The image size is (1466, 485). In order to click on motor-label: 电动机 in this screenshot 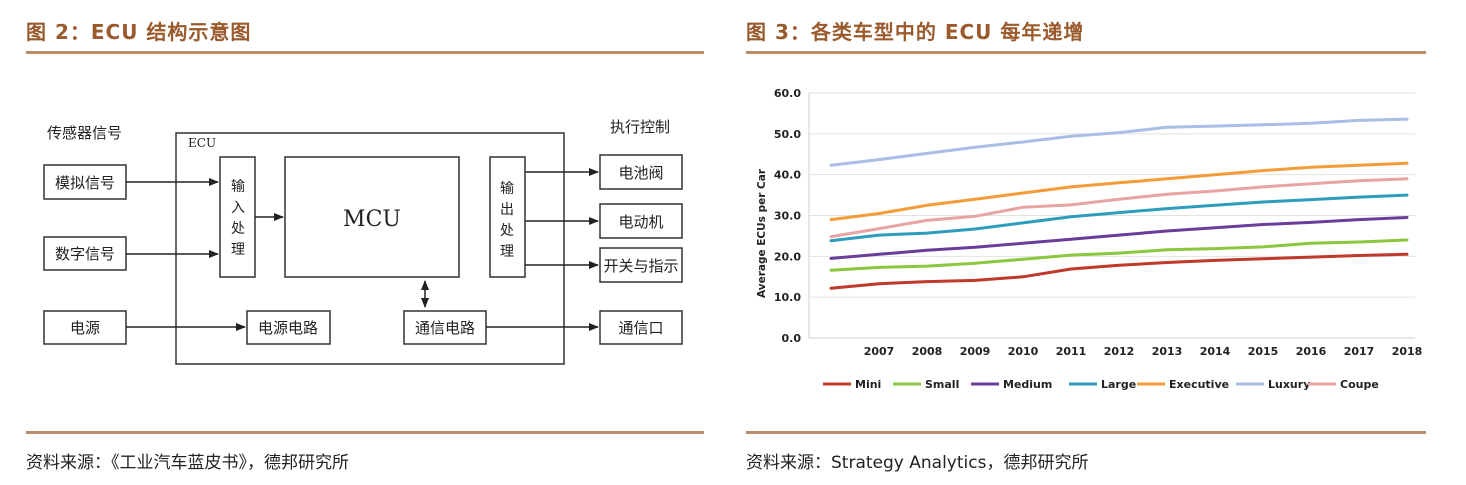, I will do `click(640, 222)`.